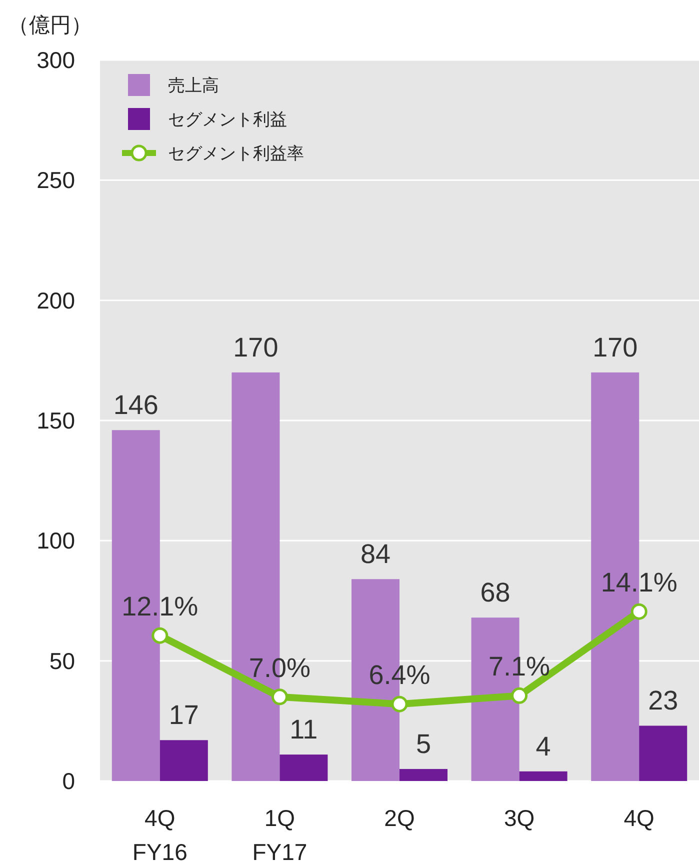 The image size is (699, 862). I want to click on y-tick-label: 100, so click(55, 541).